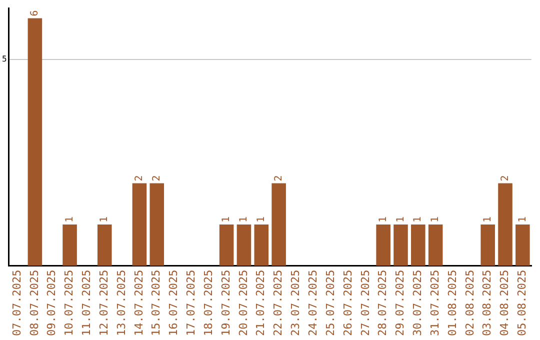 The image size is (540, 340). I want to click on y-tick-label: 5, so click(4, 59).